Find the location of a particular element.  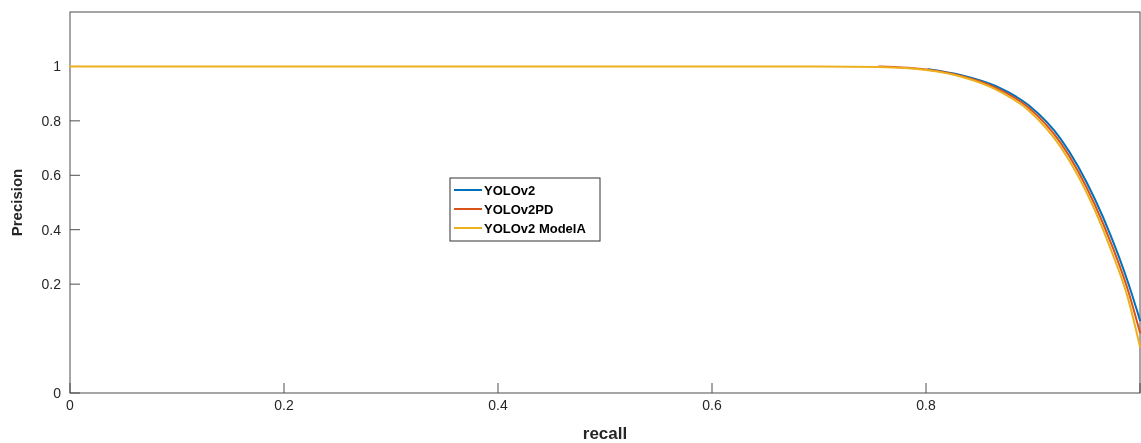

y-tick-label: 1 is located at coordinates (57, 66).